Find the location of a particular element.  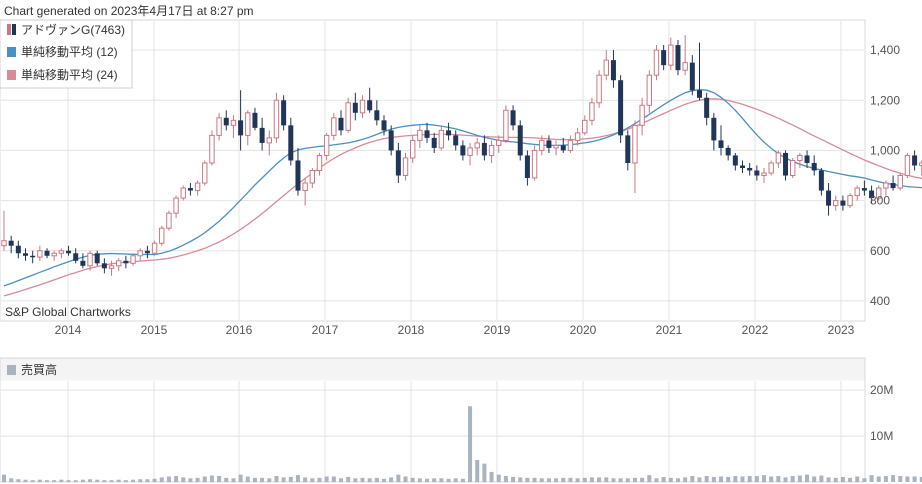

price-tick-label: 800 is located at coordinates (880, 201).